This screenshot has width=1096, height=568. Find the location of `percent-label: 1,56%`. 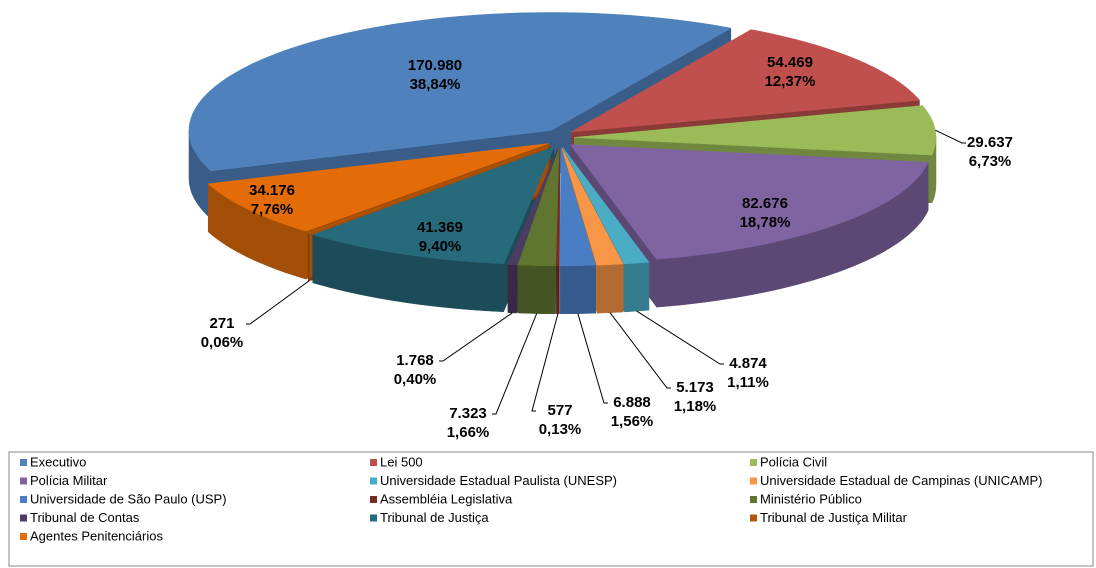

percent-label: 1,56% is located at coordinates (632, 421).